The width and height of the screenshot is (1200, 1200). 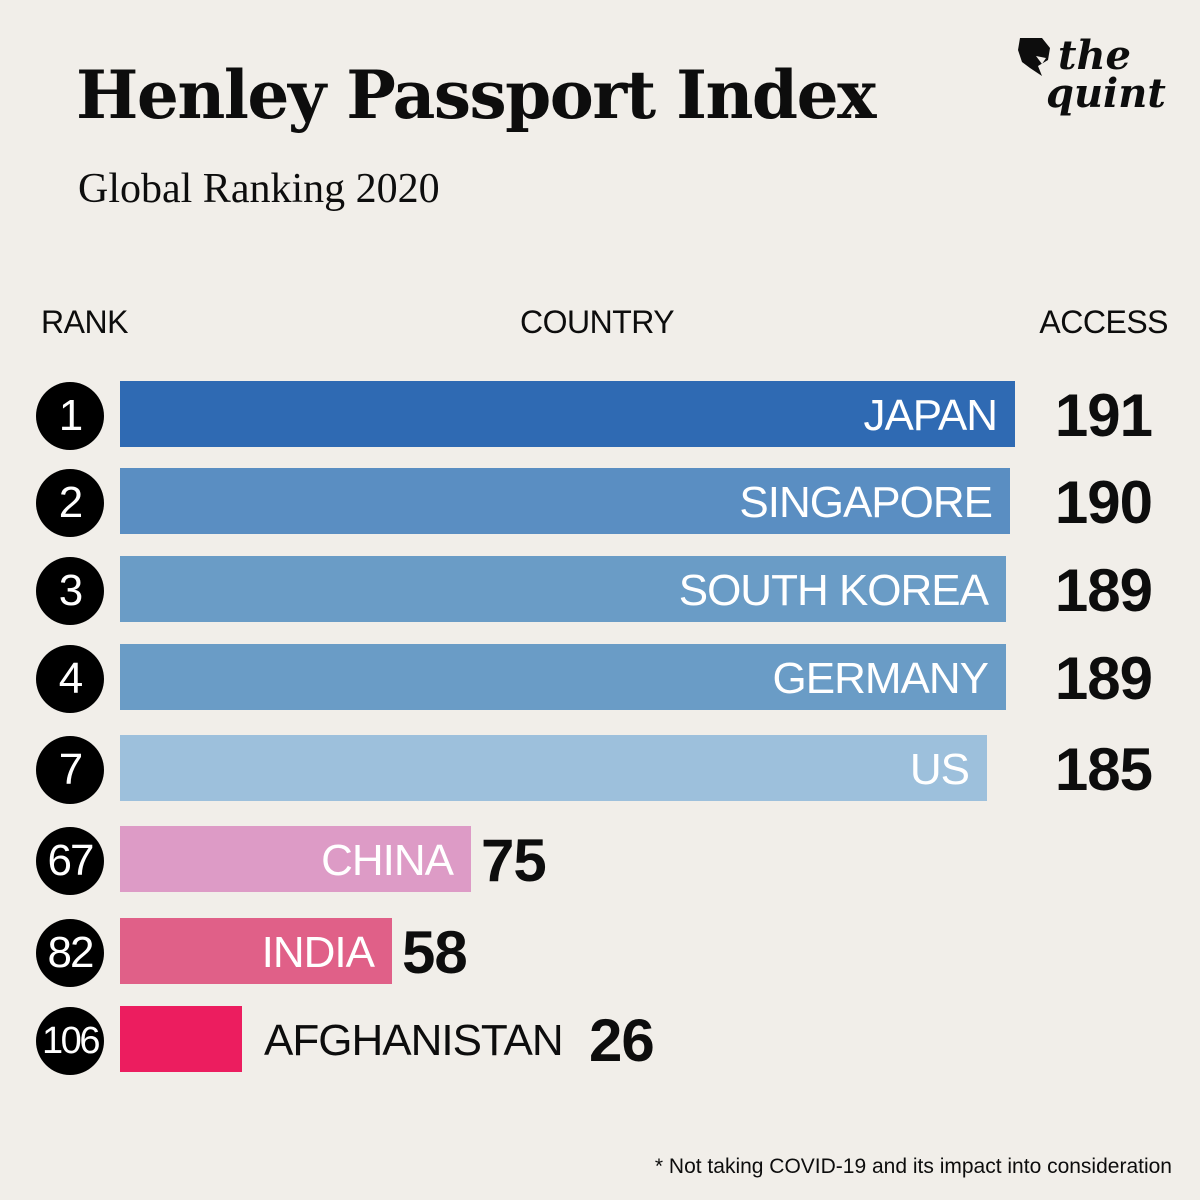 What do you see at coordinates (1103, 322) in the screenshot?
I see `access-column-header: ACCESS` at bounding box center [1103, 322].